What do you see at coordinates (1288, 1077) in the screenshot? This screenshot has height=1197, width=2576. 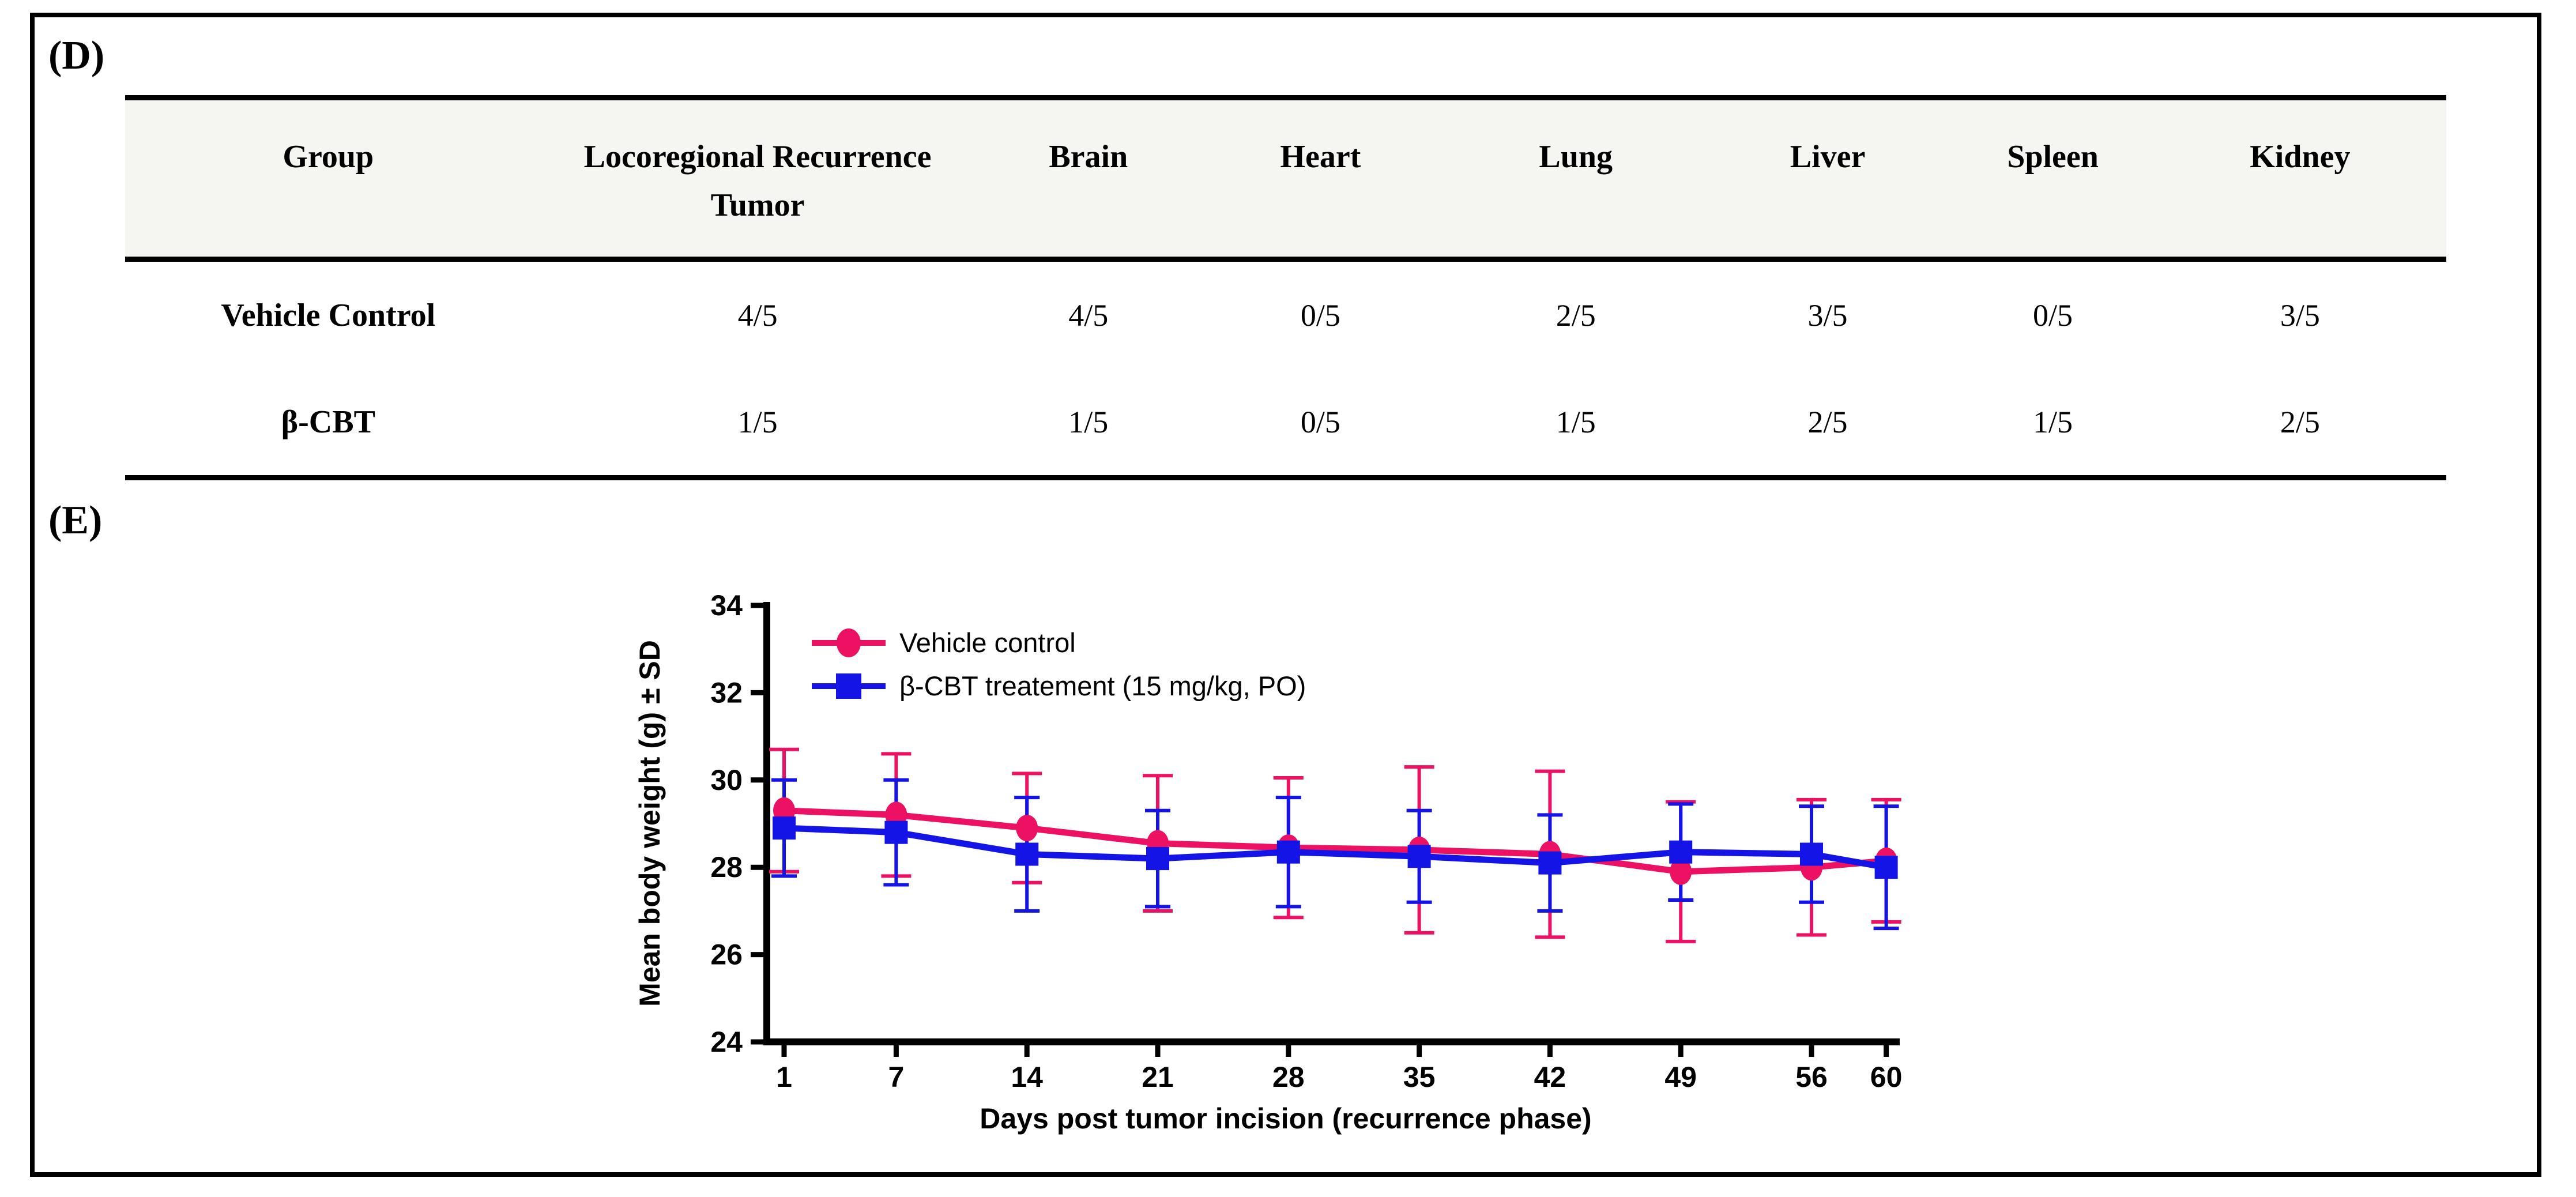 I see `x-tick-label: 28` at bounding box center [1288, 1077].